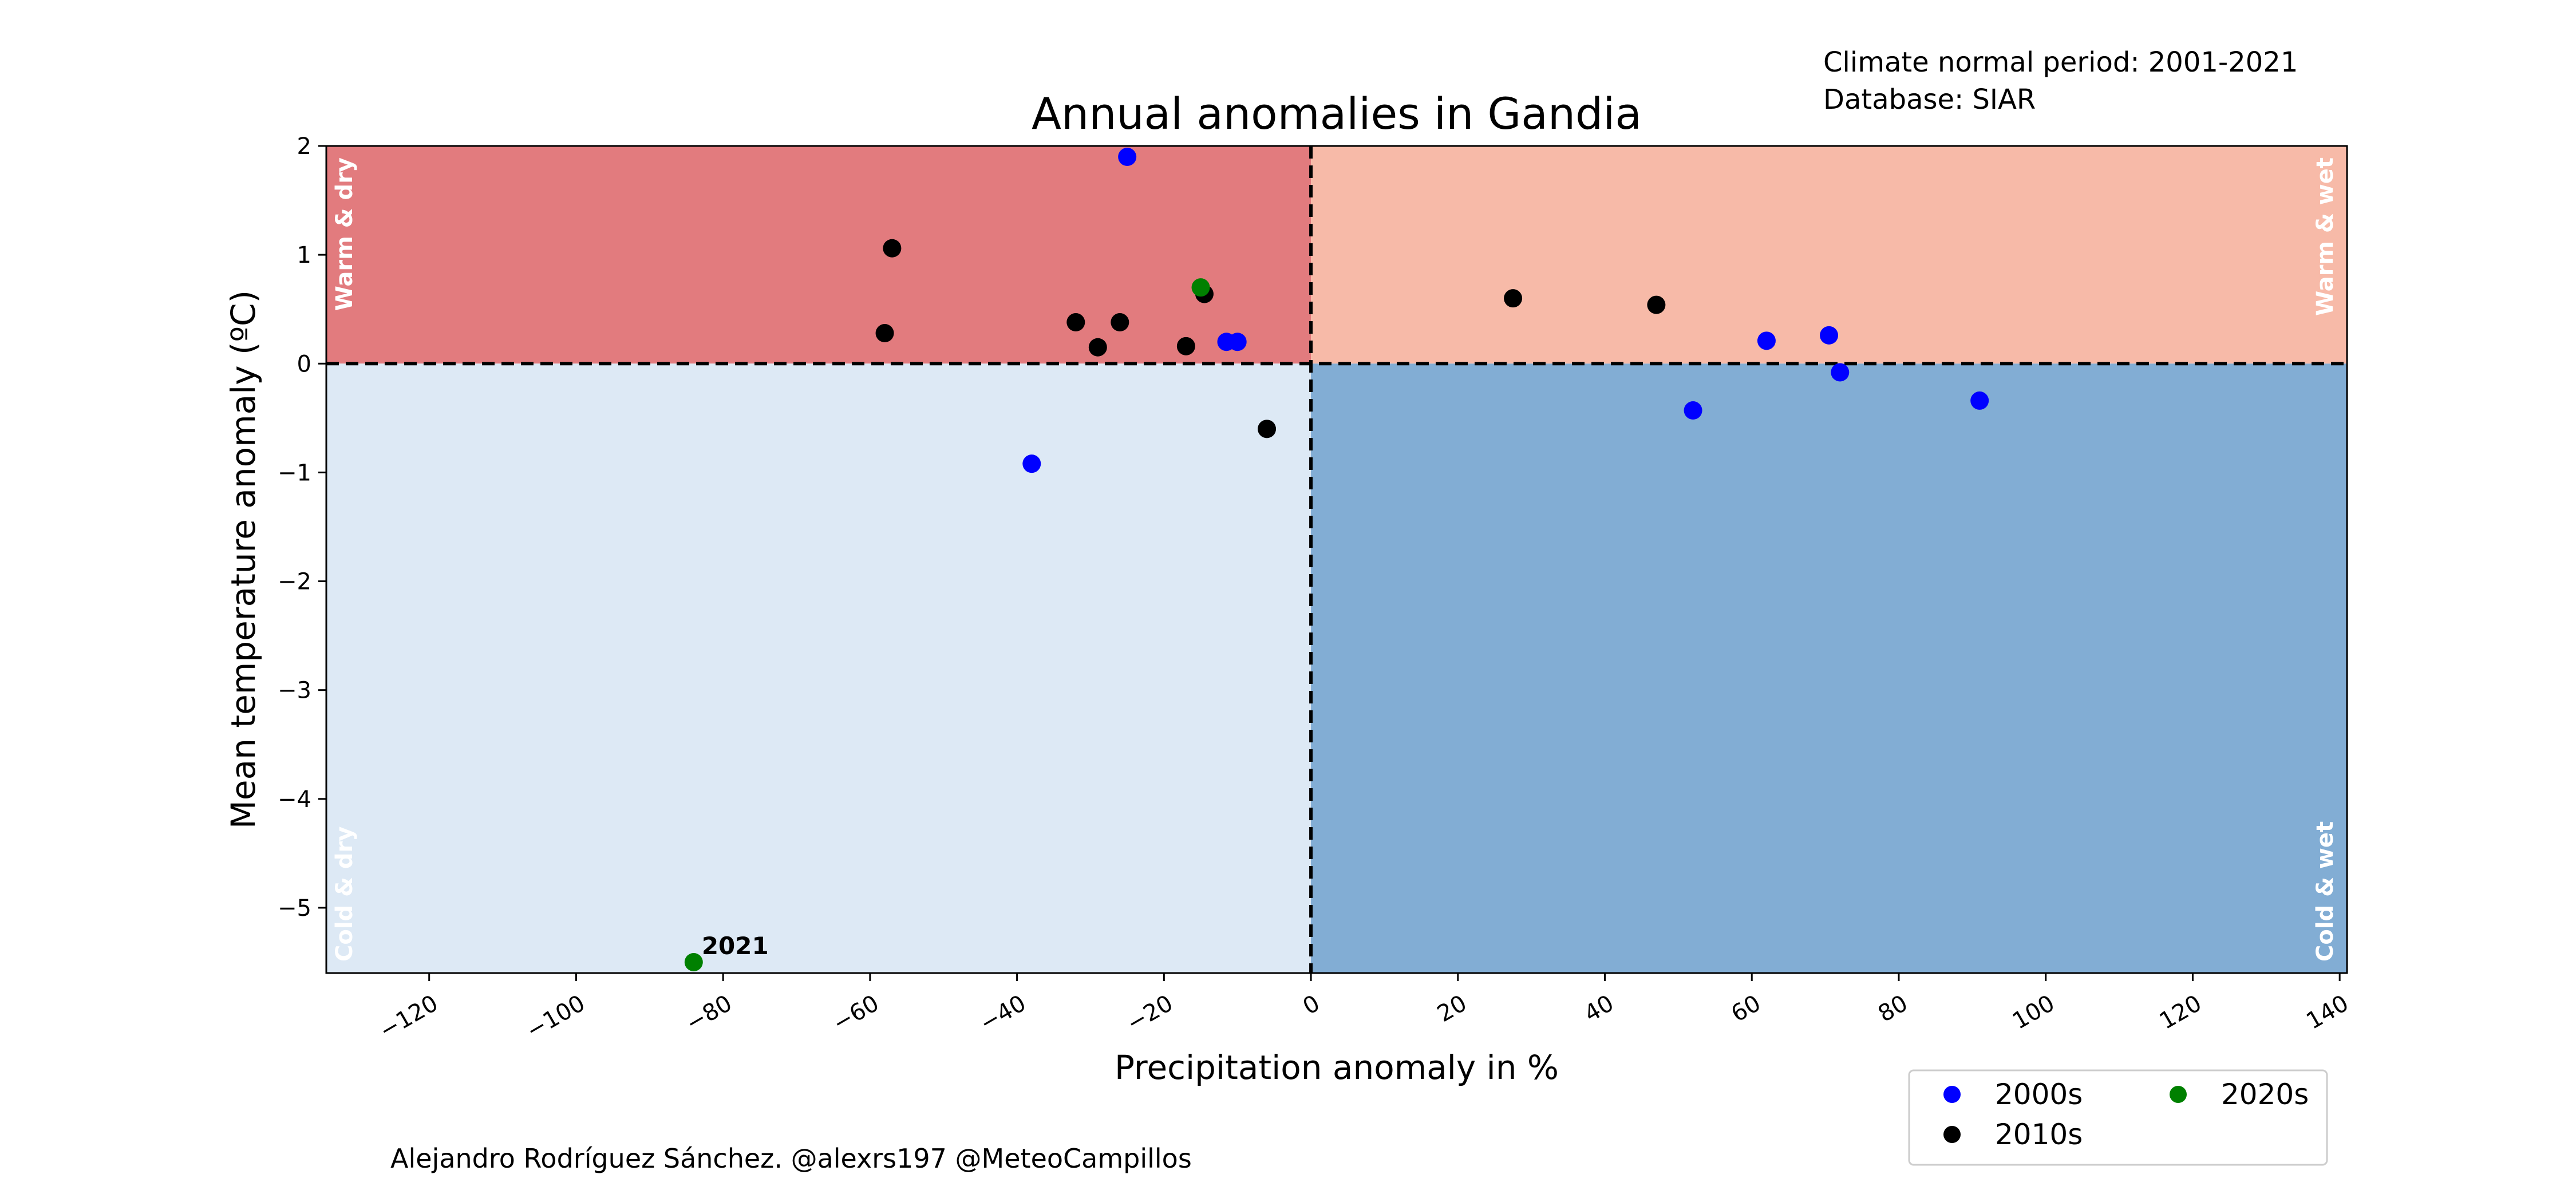  Describe the element at coordinates (243, 560) in the screenshot. I see `y-axis-label: Mean temperature anomaly (ºC)` at that location.